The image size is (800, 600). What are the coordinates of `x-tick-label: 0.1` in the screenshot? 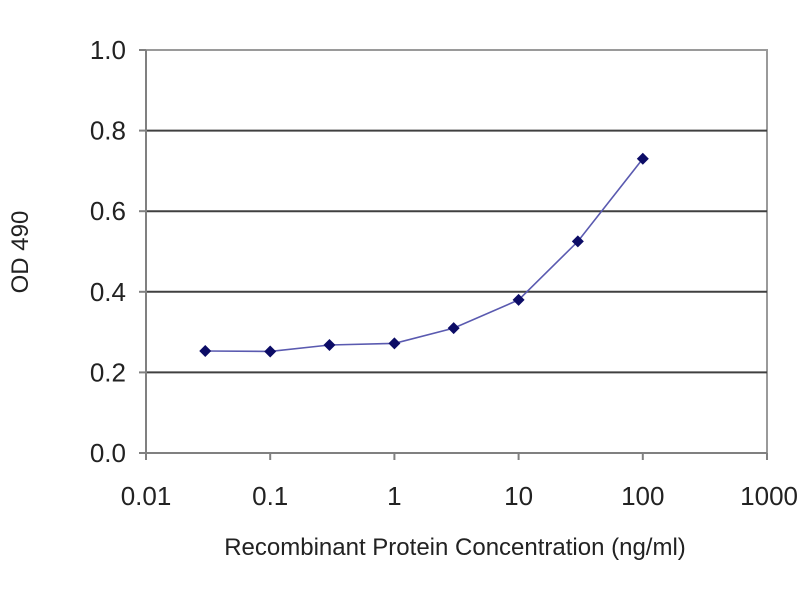 It's located at (270, 496).